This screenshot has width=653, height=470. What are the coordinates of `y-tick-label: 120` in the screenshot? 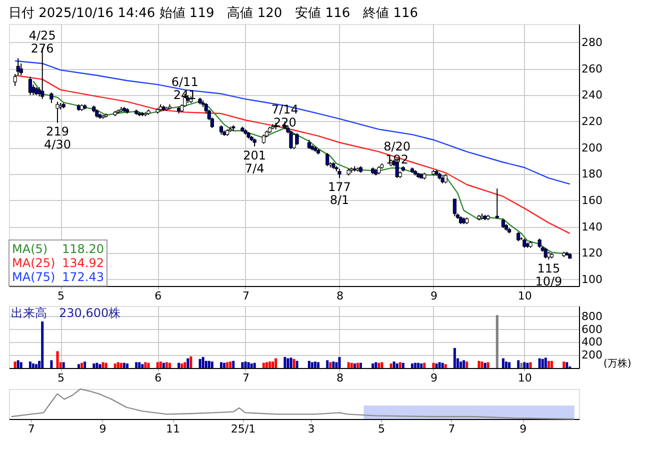 It's located at (592, 253).